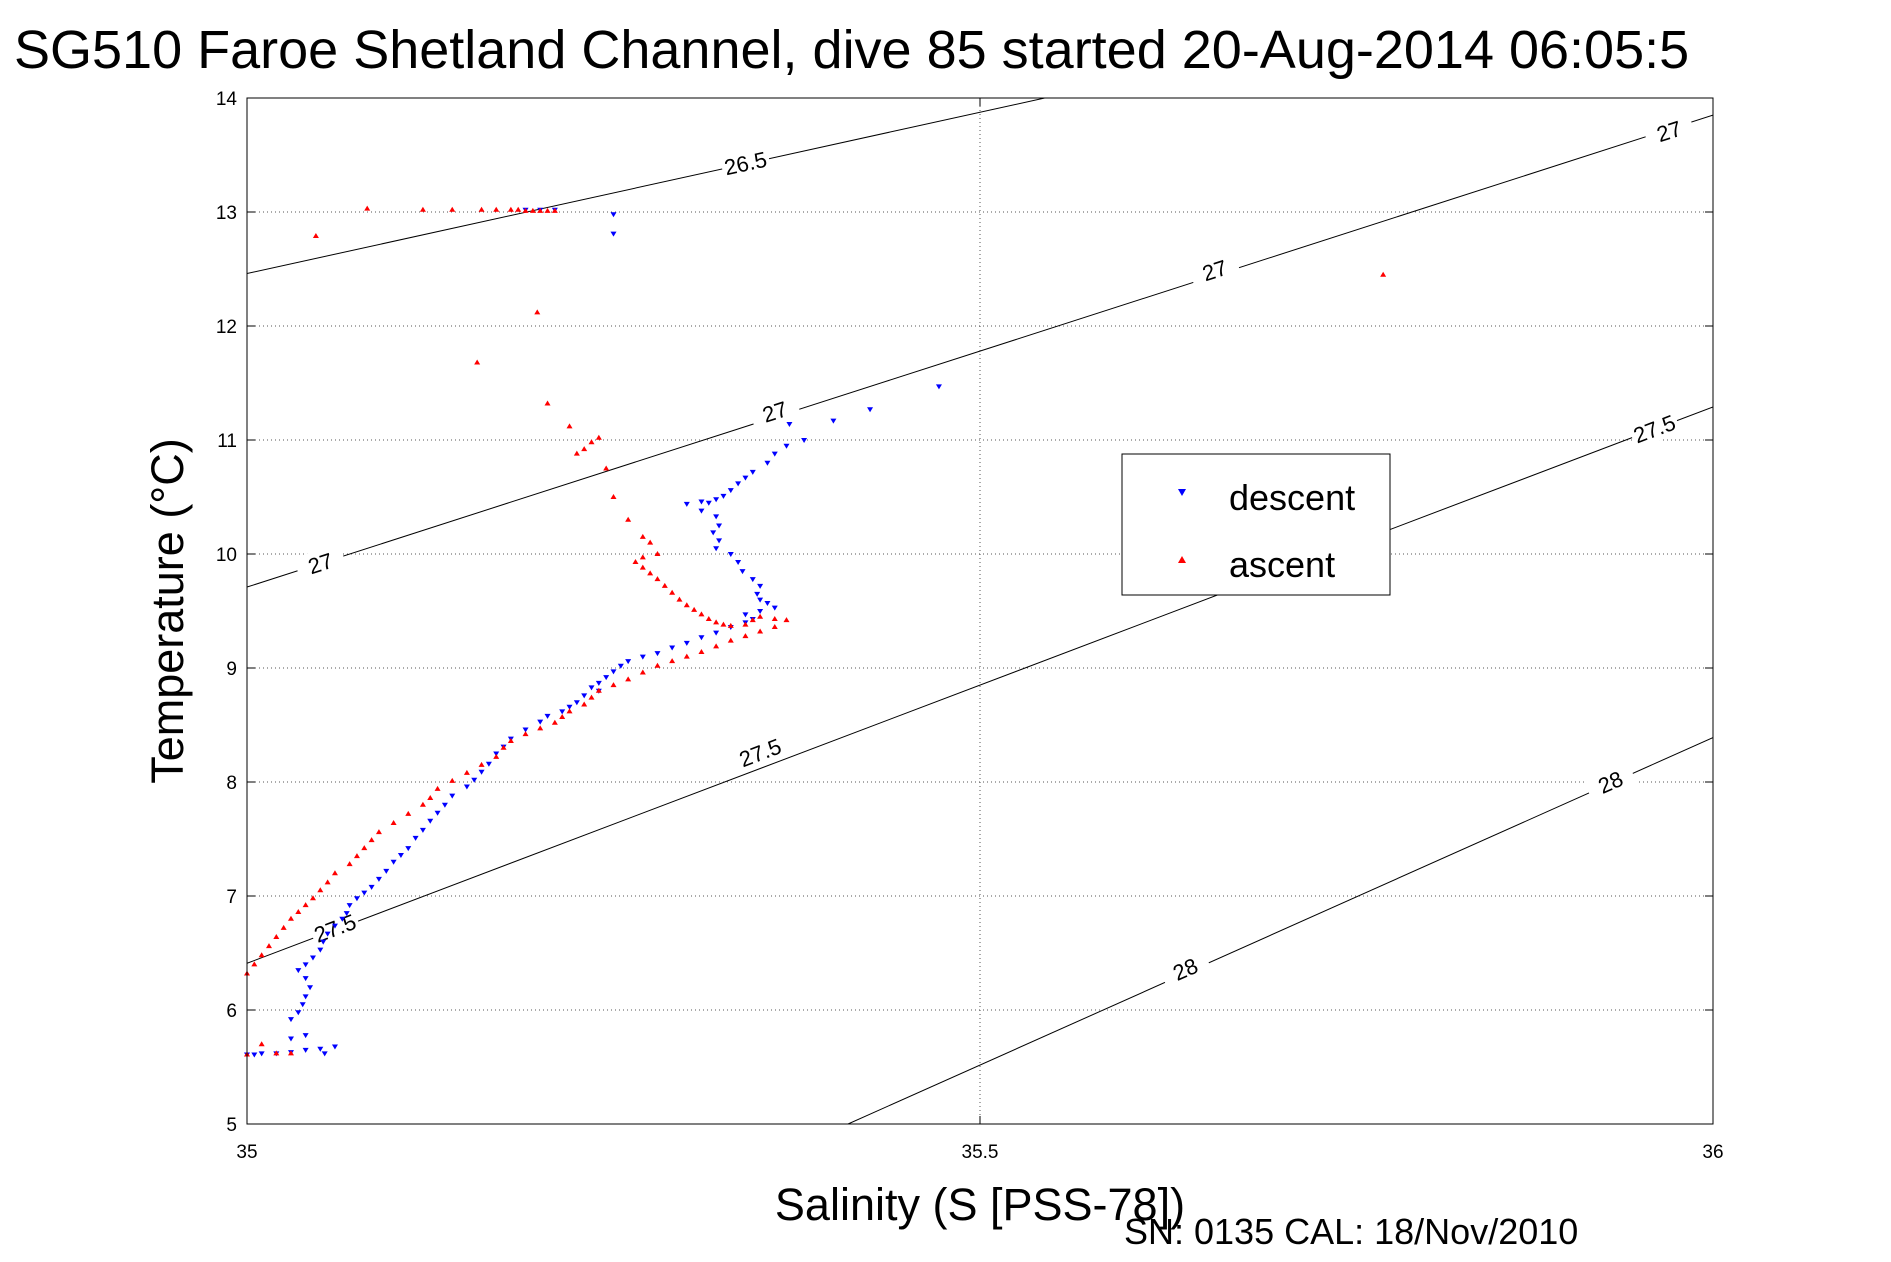 The height and width of the screenshot is (1262, 1891). Describe the element at coordinates (227, 441) in the screenshot. I see `y-tick-label: 11` at that location.